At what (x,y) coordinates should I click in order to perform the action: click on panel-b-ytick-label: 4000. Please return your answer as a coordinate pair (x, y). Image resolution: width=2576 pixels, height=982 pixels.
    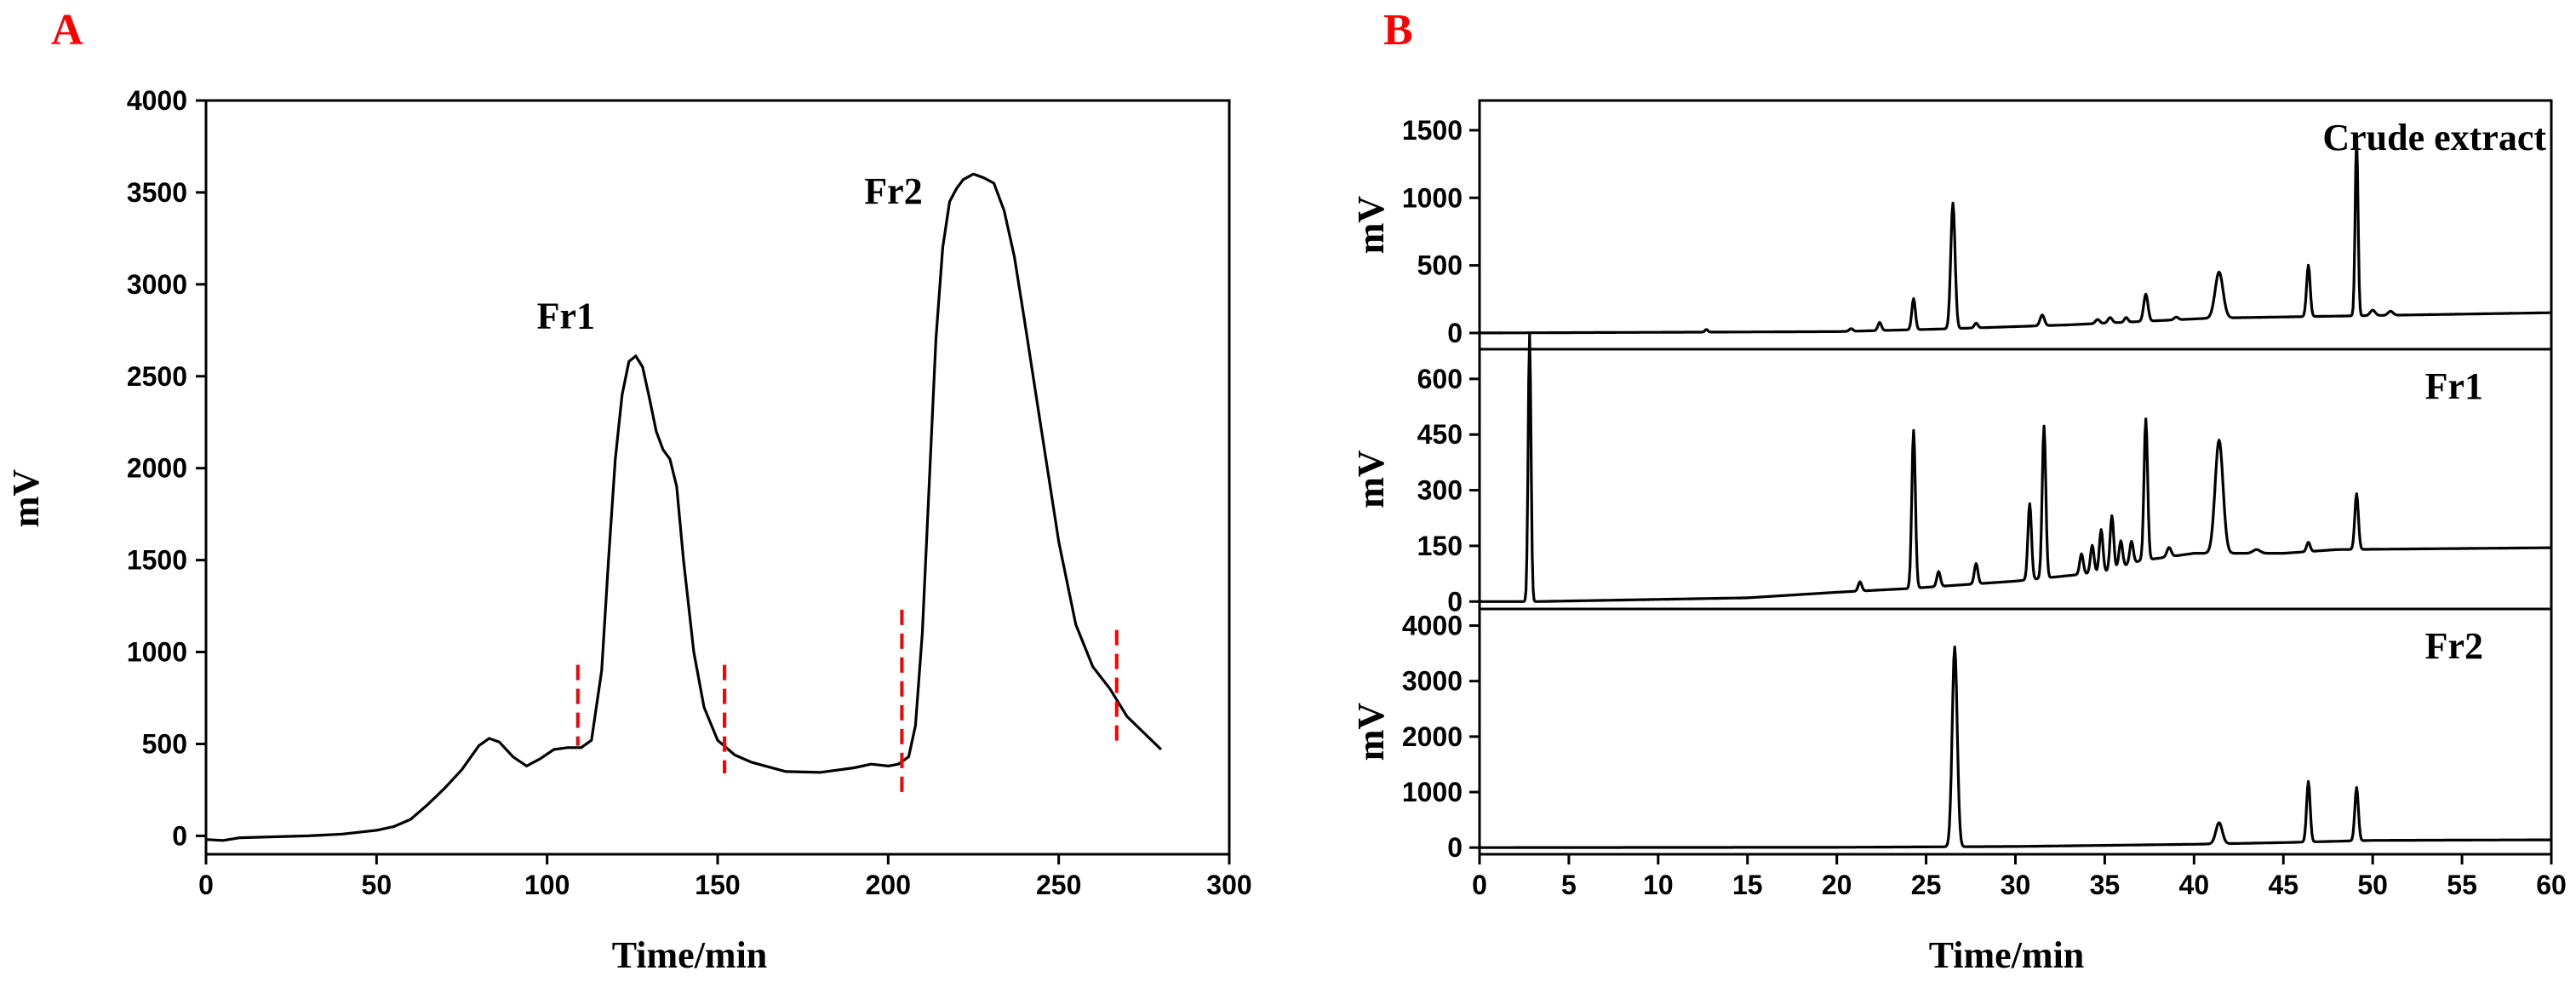
    Looking at the image, I should click on (1433, 626).